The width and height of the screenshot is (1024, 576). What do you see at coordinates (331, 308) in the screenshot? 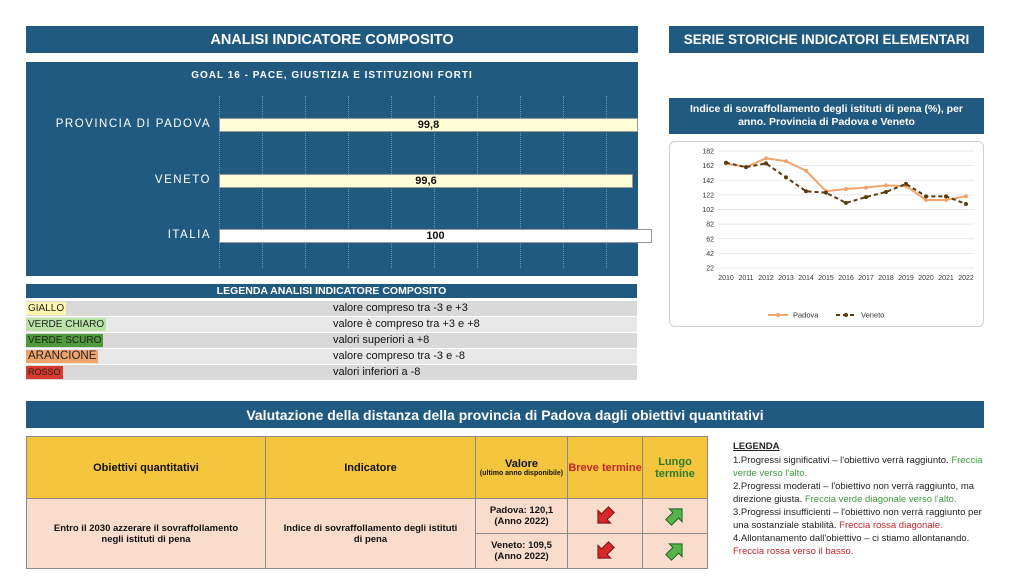
I see `legend-row: GIALLO valore compreso tra -3 e +3` at bounding box center [331, 308].